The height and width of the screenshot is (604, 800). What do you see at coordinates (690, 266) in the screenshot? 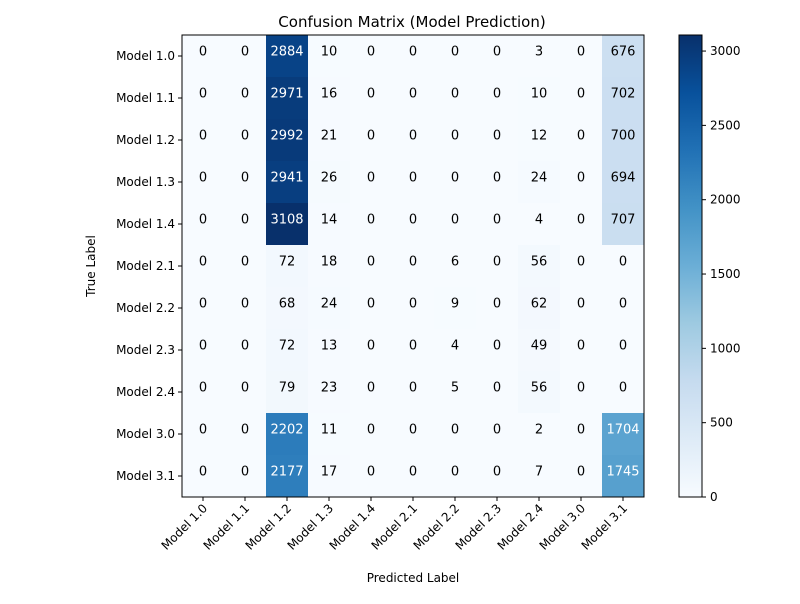
I see `colorbar` at bounding box center [690, 266].